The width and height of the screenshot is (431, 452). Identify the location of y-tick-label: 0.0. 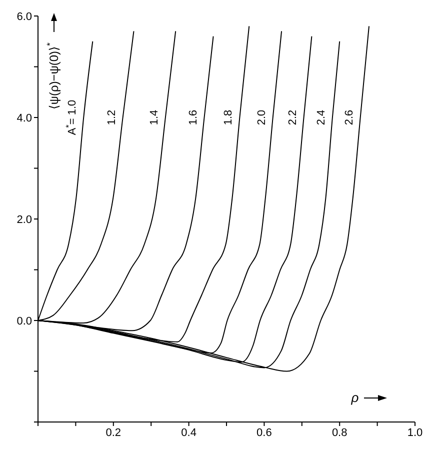
(24, 321).